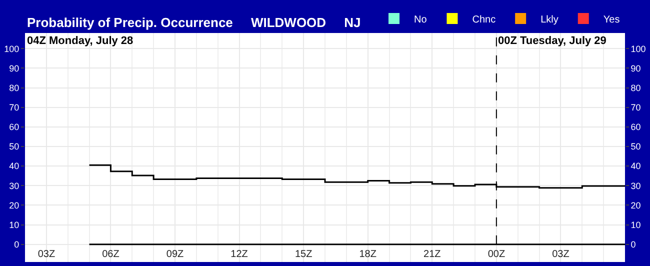 This screenshot has width=650, height=266. I want to click on y-tick-label: 0, so click(17, 245).